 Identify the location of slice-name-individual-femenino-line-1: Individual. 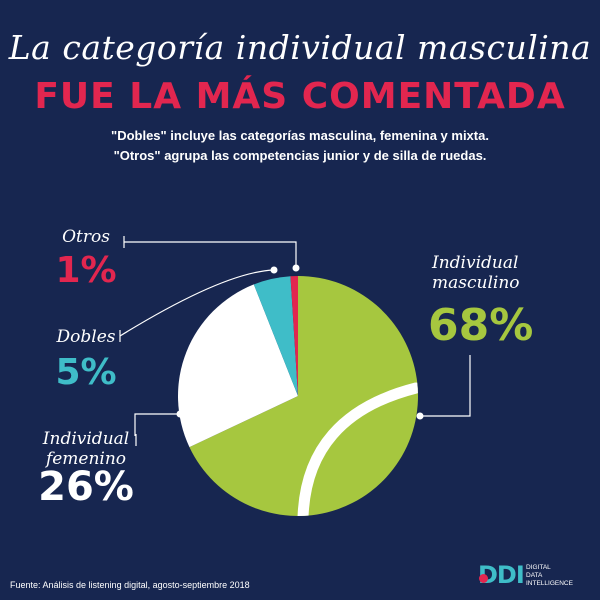
(85, 439).